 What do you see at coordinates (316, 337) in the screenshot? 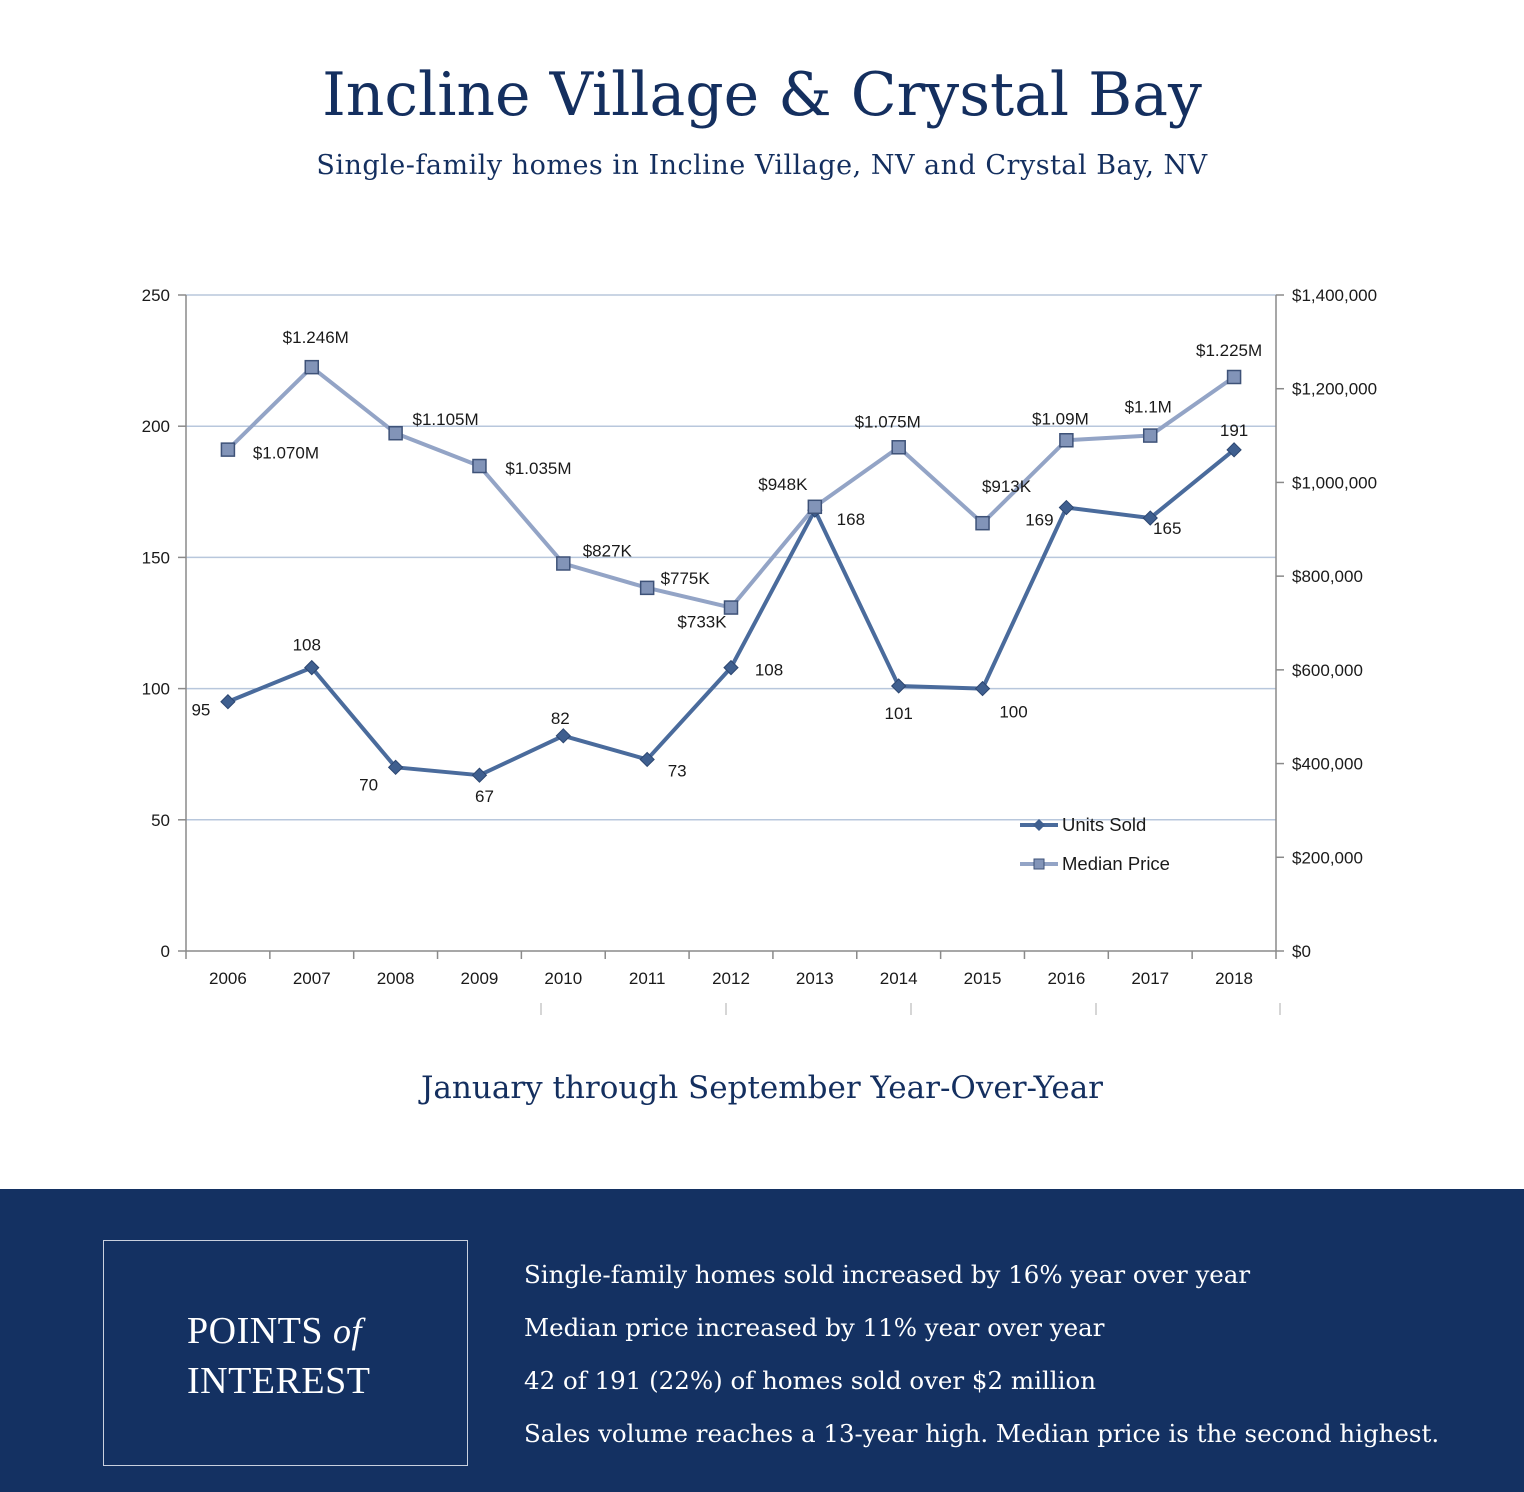
I see `median-price-data-label: $1.246M` at bounding box center [316, 337].